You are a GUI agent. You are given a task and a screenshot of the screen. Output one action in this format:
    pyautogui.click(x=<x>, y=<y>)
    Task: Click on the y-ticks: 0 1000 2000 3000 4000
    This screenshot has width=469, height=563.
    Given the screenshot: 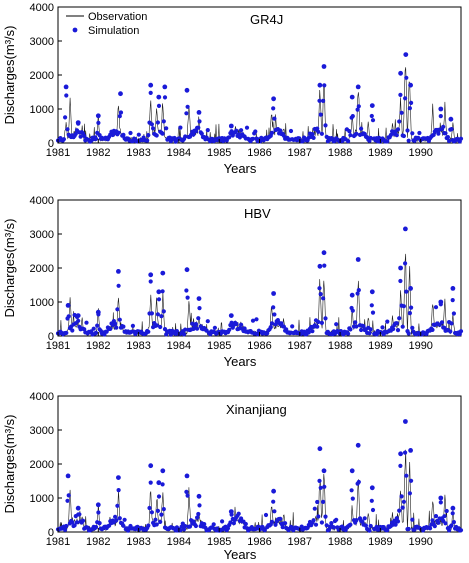 What is the action you would take?
    pyautogui.click(x=46, y=465)
    